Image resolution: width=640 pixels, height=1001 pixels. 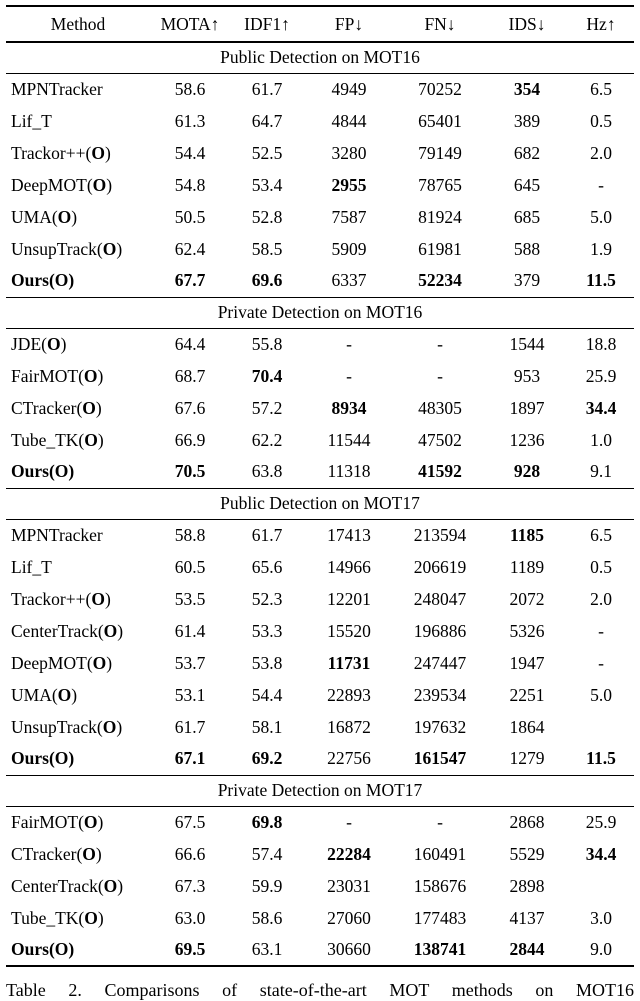 What do you see at coordinates (527, 375) in the screenshot?
I see `metric-value: 953` at bounding box center [527, 375].